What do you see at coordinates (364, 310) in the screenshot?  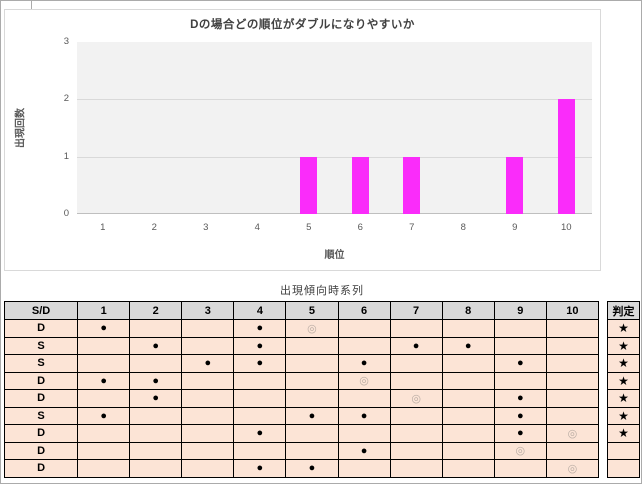 I see `rank-header-cell-6: 6` at bounding box center [364, 310].